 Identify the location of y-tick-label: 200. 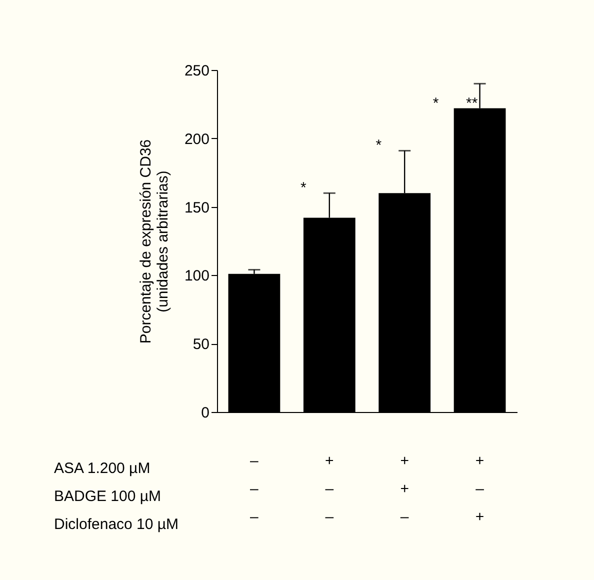
(197, 139).